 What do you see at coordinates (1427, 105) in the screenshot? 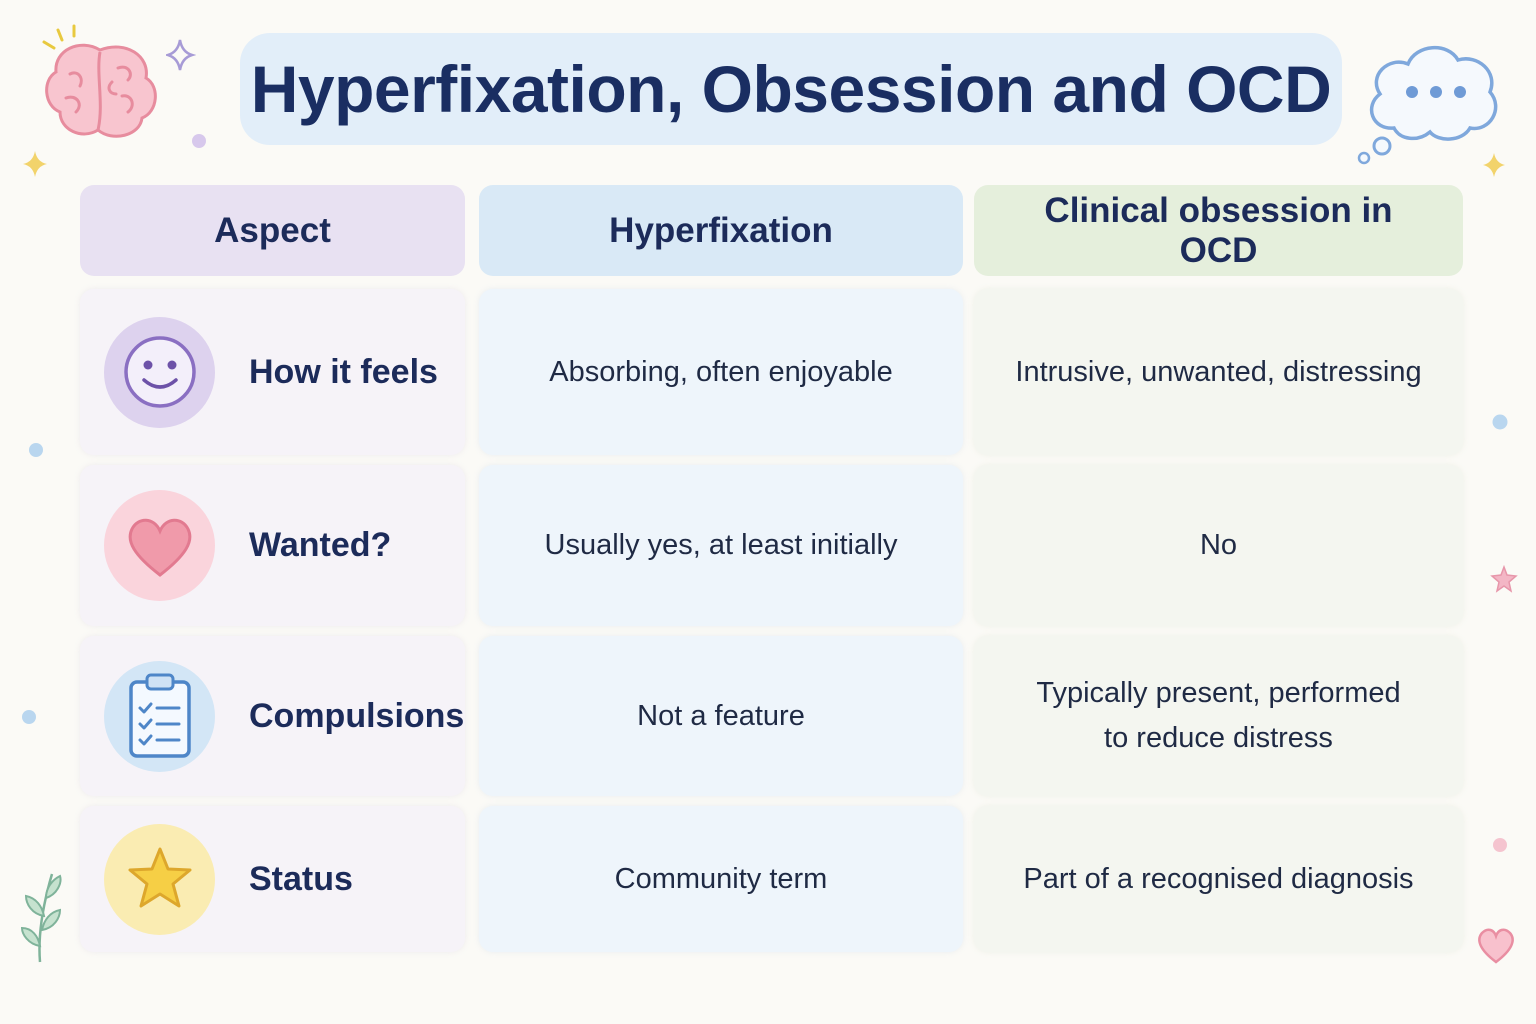
I see `thought-bubble-icon` at bounding box center [1427, 105].